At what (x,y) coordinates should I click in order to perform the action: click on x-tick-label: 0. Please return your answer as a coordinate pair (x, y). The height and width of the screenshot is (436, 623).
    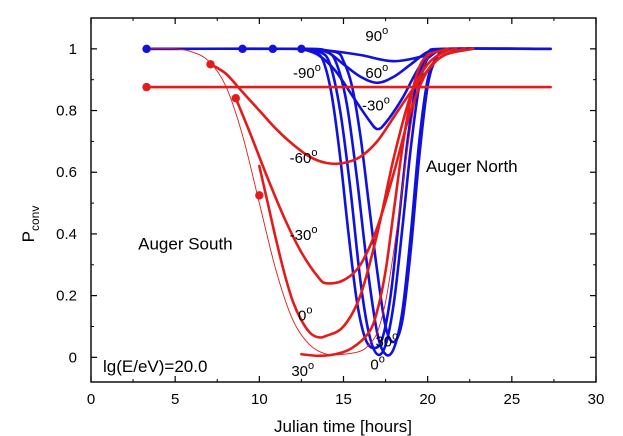
    Looking at the image, I should click on (91, 399).